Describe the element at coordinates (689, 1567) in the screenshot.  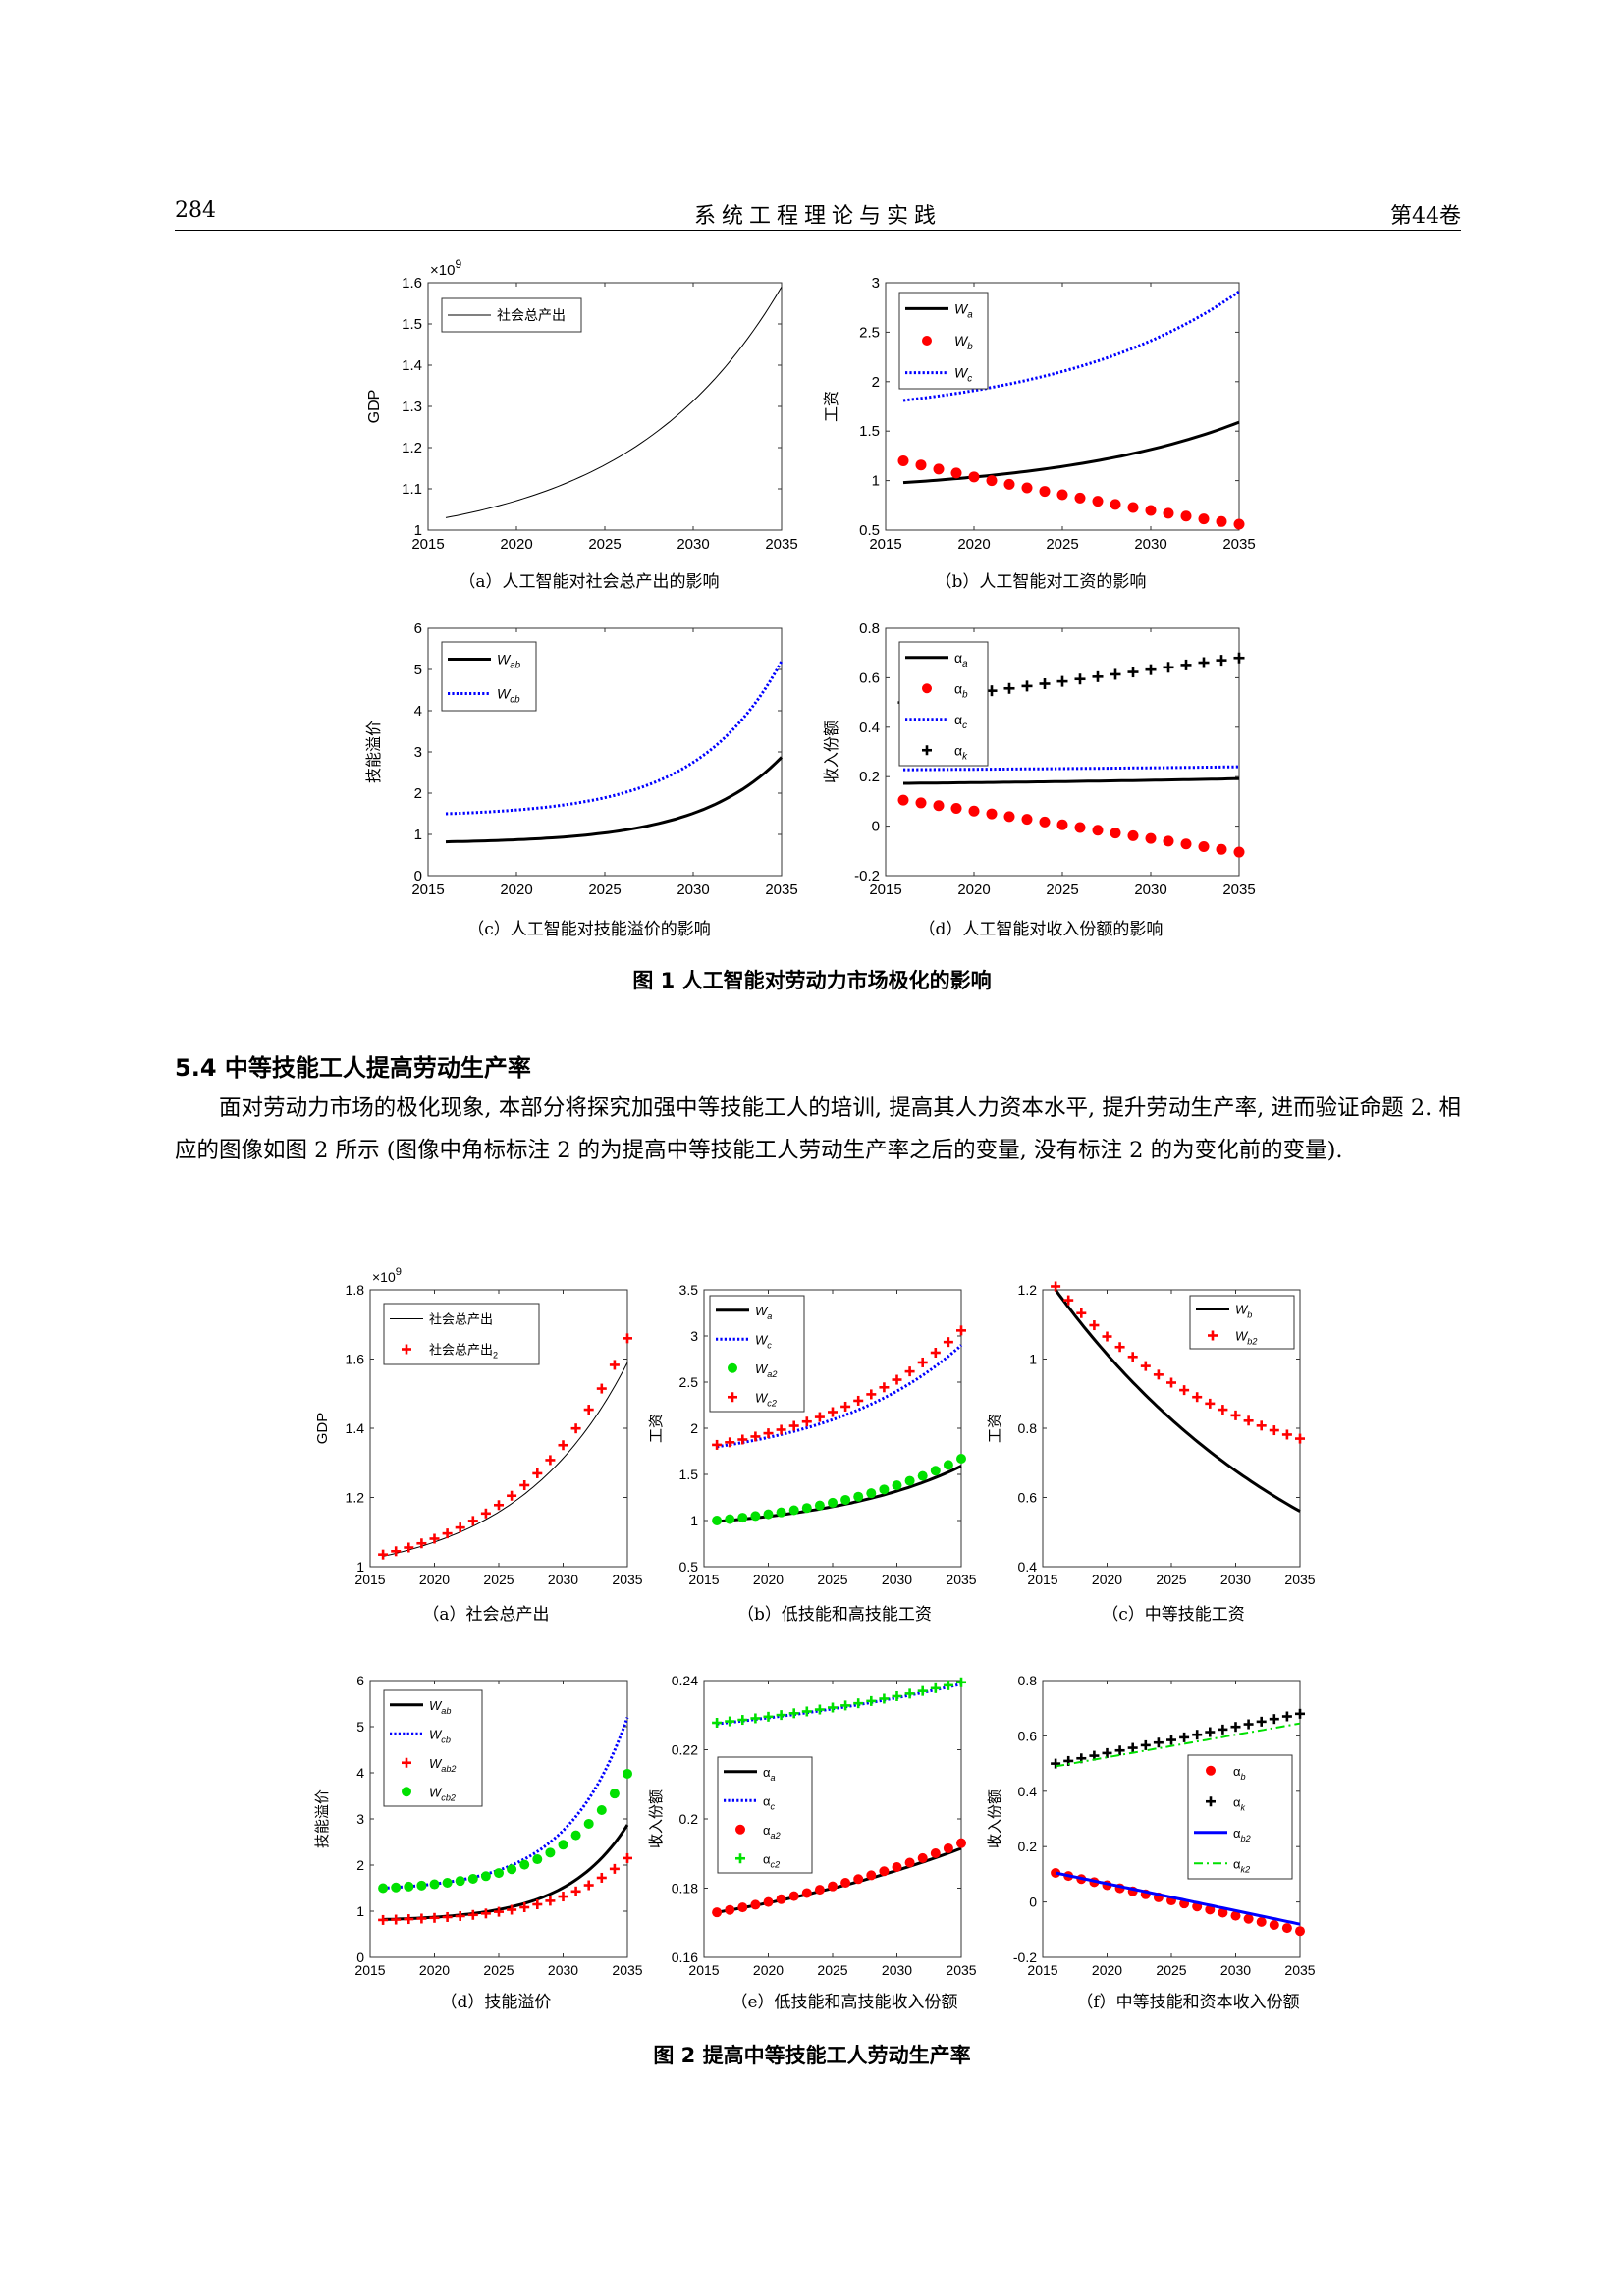
I see `y-tick-label: 0.5` at that location.